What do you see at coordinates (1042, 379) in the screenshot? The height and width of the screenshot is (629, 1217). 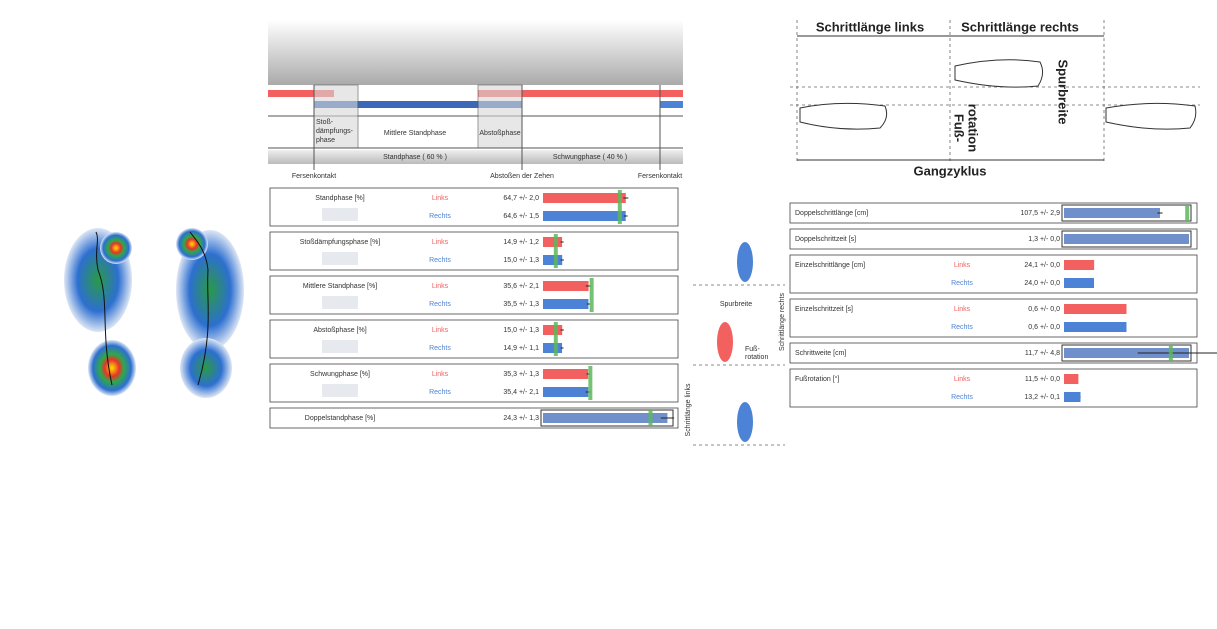 I see `value-label: 11,5 +/- 0,0` at bounding box center [1042, 379].